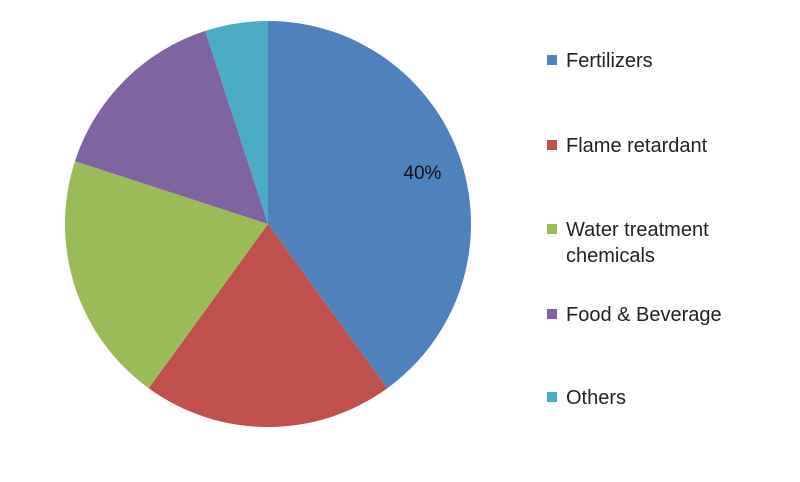 This screenshot has width=800, height=482. Describe the element at coordinates (644, 315) in the screenshot. I see `legend-label: Food & Beverage` at that location.